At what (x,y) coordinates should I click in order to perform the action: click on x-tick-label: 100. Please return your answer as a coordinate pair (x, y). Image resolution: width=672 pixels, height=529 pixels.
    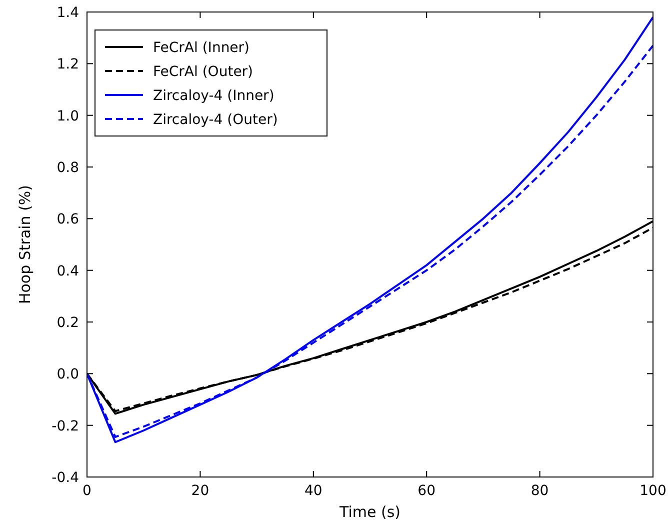
    Looking at the image, I should click on (653, 491).